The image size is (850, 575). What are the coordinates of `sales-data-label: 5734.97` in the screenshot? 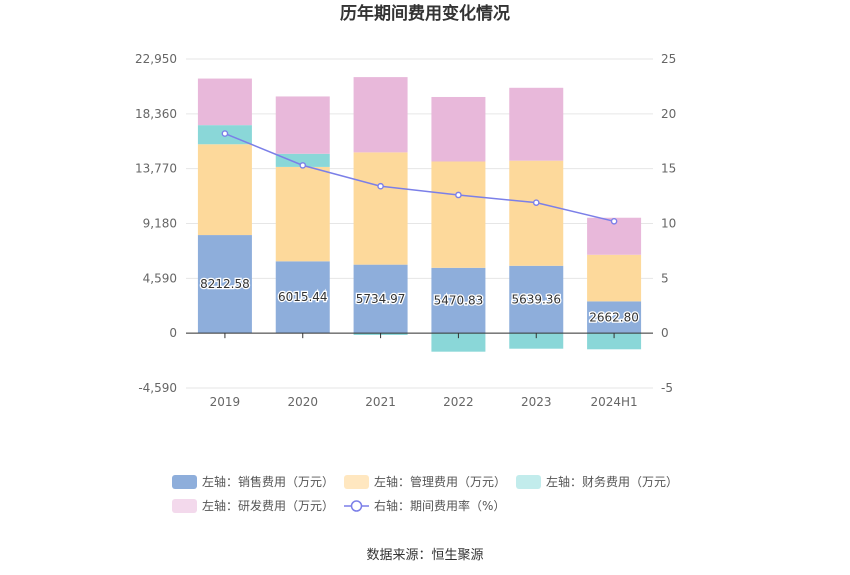 It's located at (381, 299).